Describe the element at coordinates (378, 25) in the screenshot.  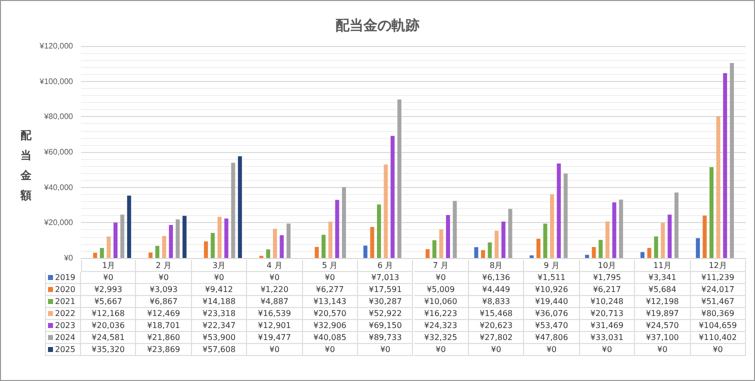
I see `chart-title: 配当金の軌跡` at that location.